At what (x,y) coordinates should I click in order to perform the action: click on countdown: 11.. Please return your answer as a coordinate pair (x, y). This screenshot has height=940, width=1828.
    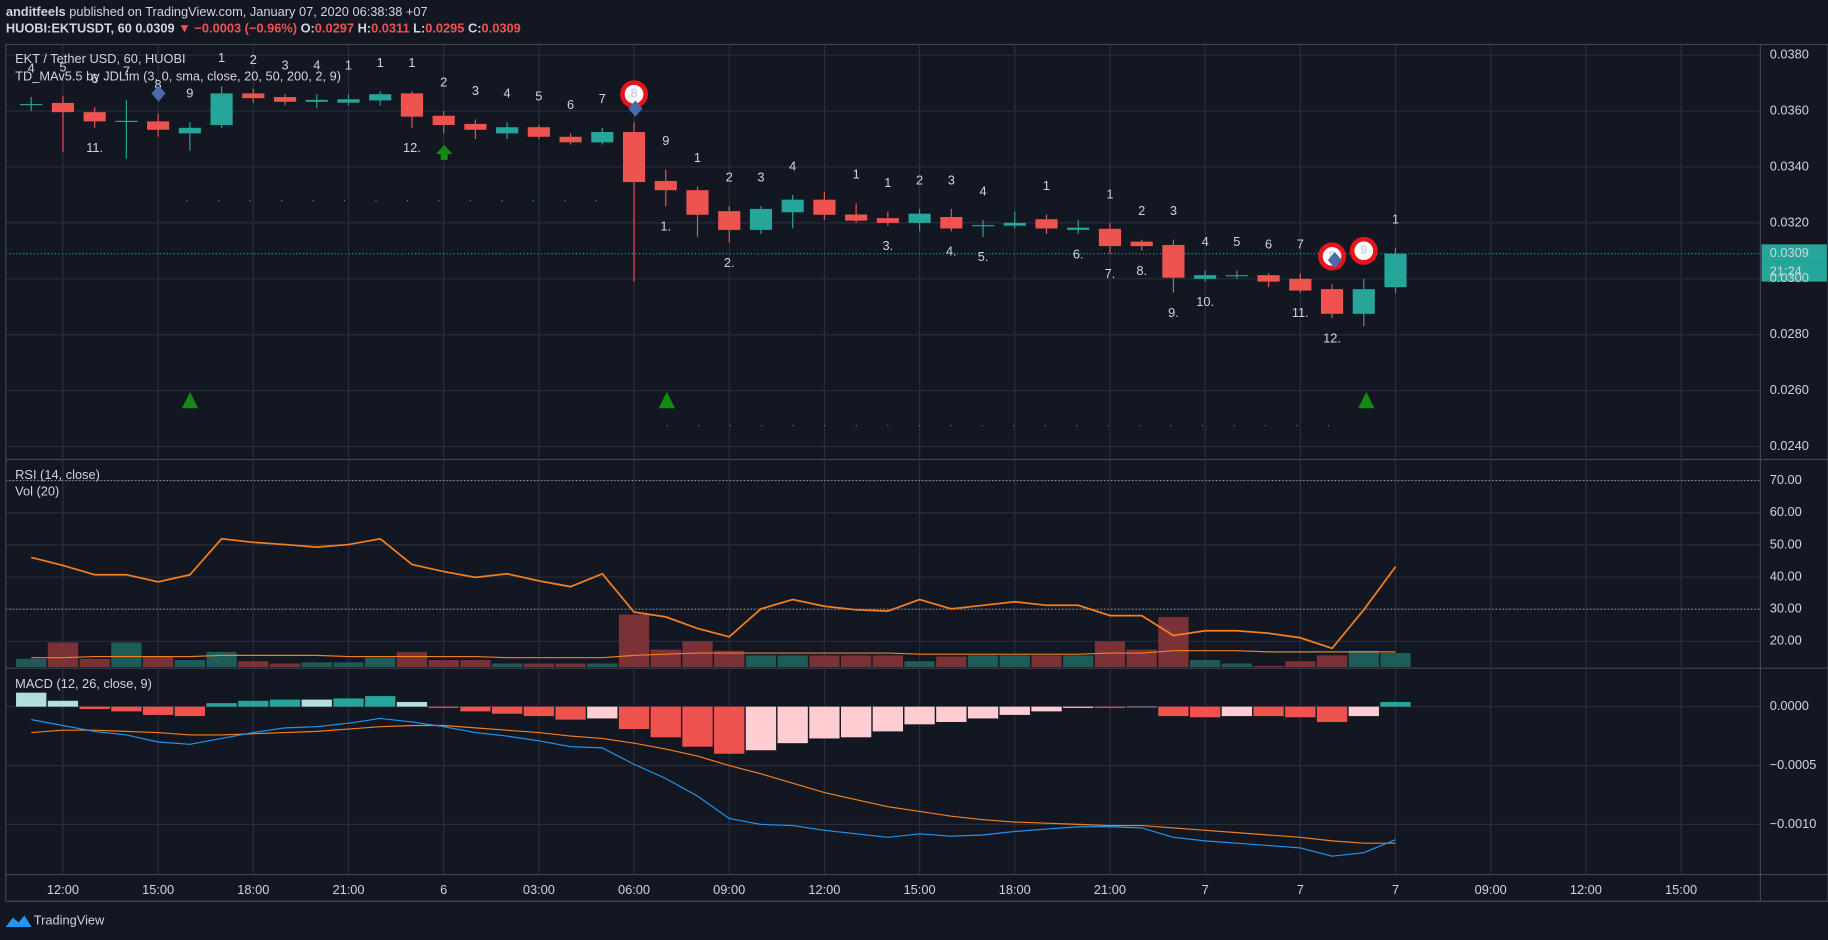
    Looking at the image, I should click on (1300, 312).